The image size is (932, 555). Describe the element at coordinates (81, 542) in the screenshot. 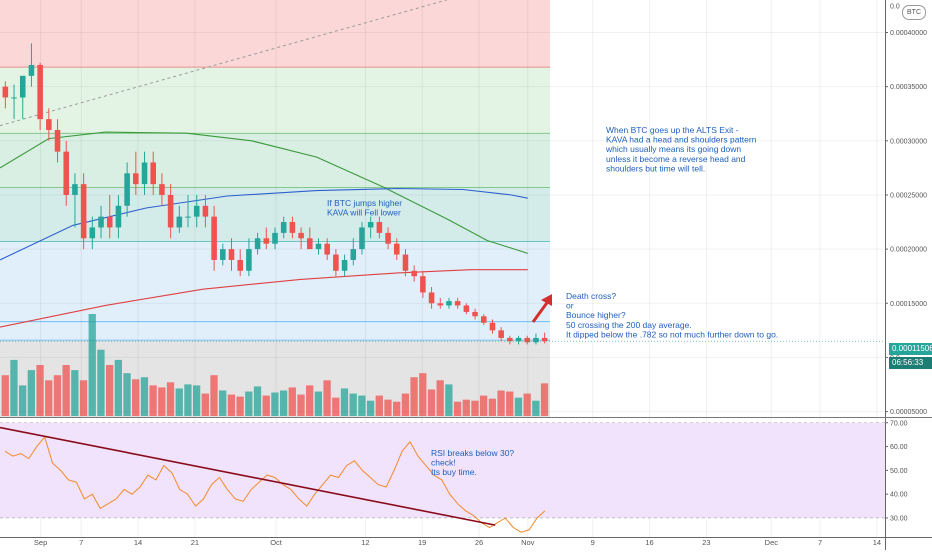

I see `x-tick-label: 7` at that location.